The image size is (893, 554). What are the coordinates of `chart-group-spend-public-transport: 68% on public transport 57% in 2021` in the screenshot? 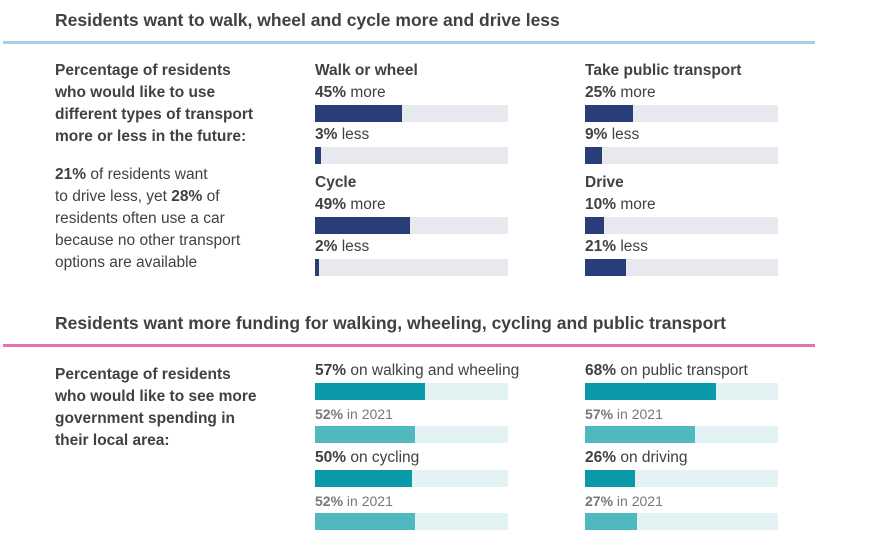 It's located at (681, 404).